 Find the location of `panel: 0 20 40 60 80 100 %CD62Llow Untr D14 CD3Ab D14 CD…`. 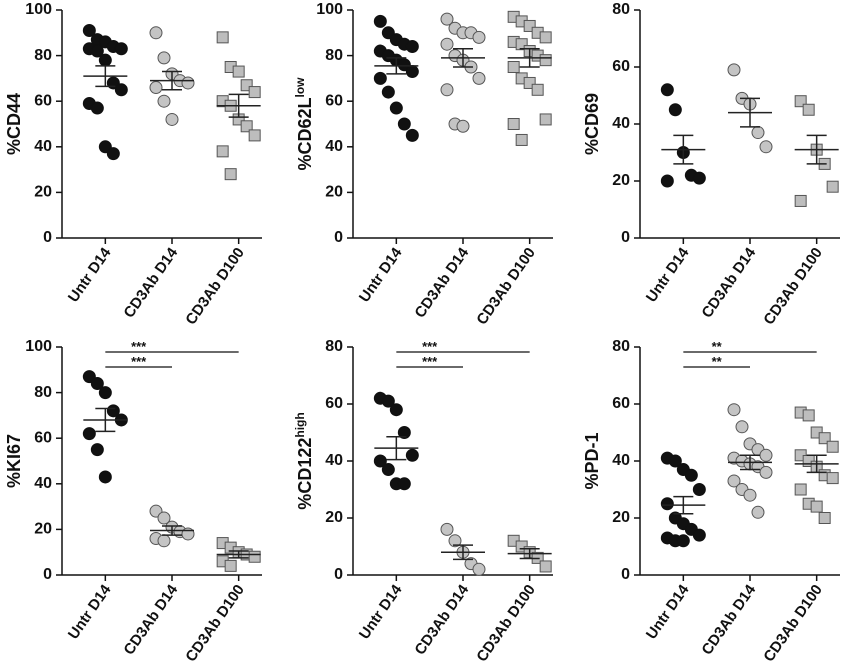

panel: 0 20 40 60 80 100 %CD62Llow Untr D14 CD3Ab D14 CD… is located at coordinates (423, 164).